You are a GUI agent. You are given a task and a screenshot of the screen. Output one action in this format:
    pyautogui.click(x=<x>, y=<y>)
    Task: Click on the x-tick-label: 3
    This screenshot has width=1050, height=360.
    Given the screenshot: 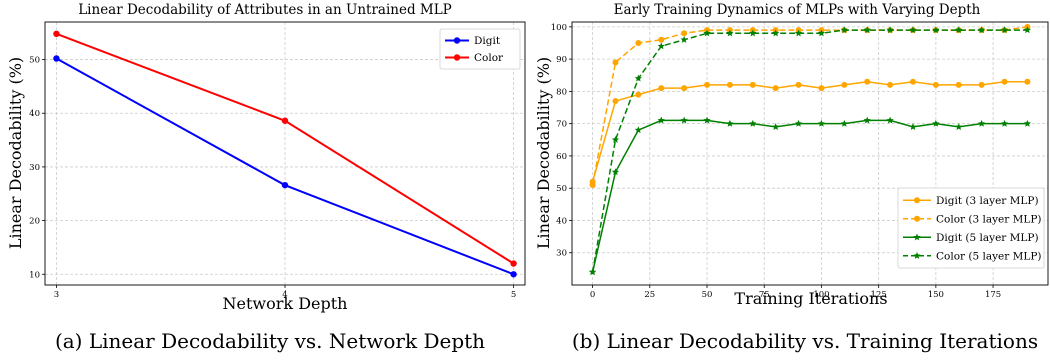 What is the action you would take?
    pyautogui.click(x=56, y=295)
    